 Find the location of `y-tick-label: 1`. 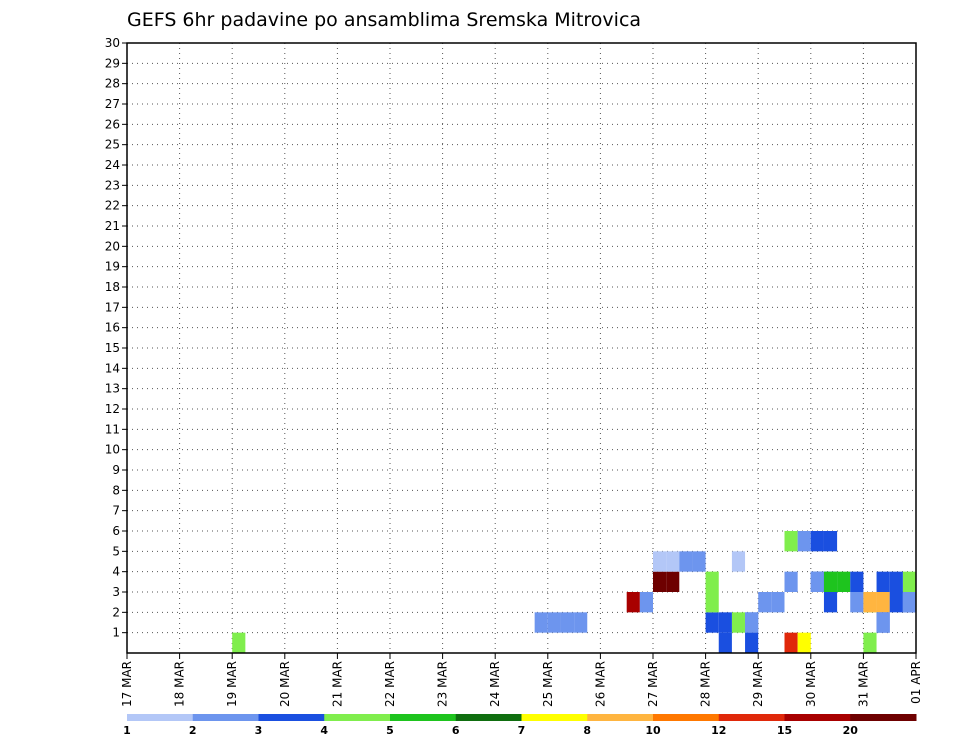

y-tick-label: 1 is located at coordinates (116, 633).